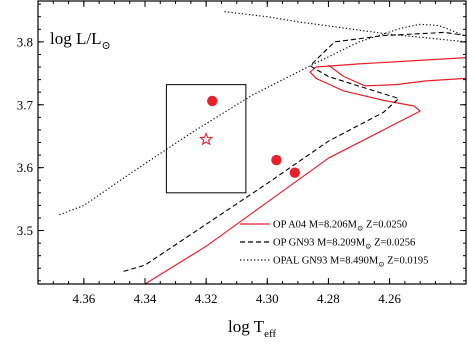 The image size is (468, 345). What do you see at coordinates (83, 298) in the screenshot?
I see `x-tick-label-0: 4.36` at bounding box center [83, 298].